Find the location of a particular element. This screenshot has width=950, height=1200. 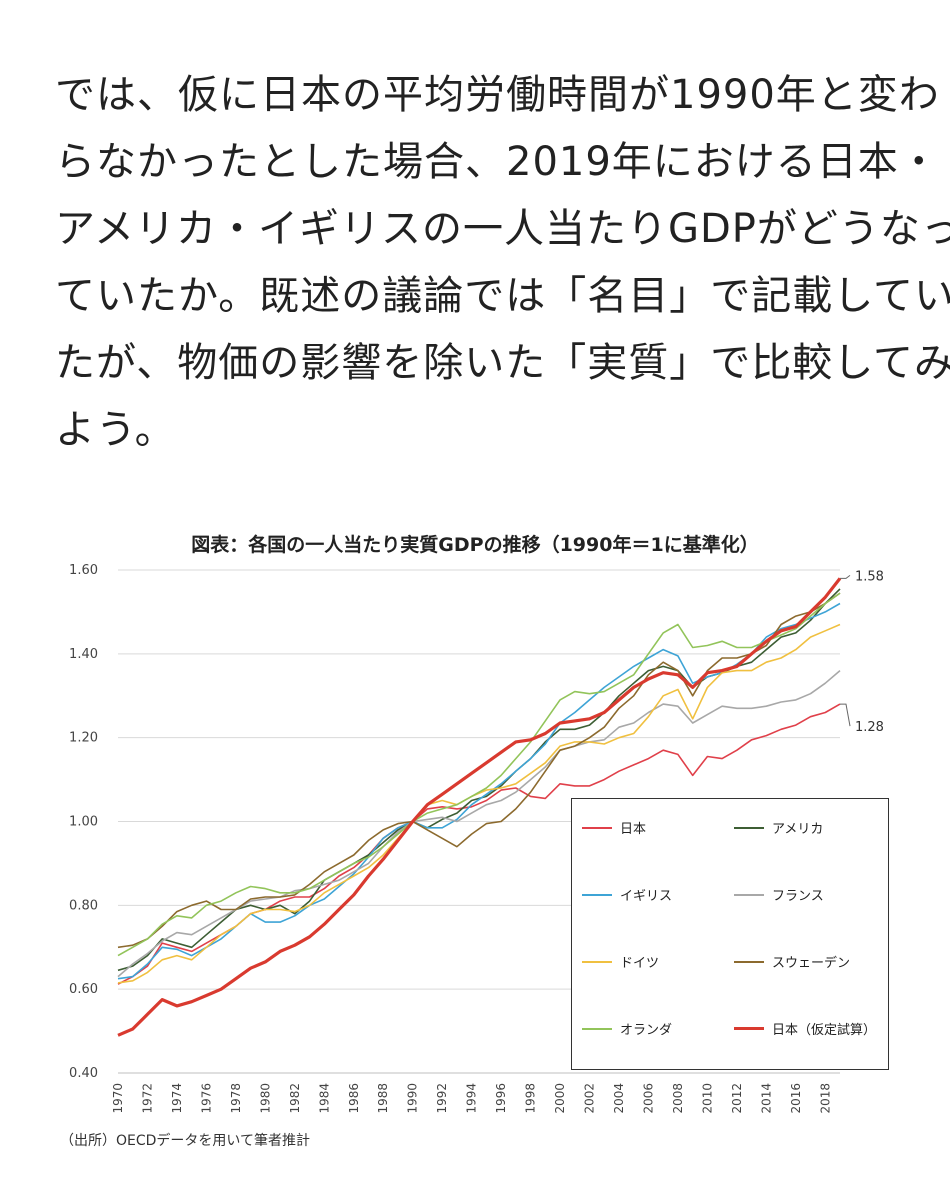

legend-label: スウェーデン is located at coordinates (811, 963).